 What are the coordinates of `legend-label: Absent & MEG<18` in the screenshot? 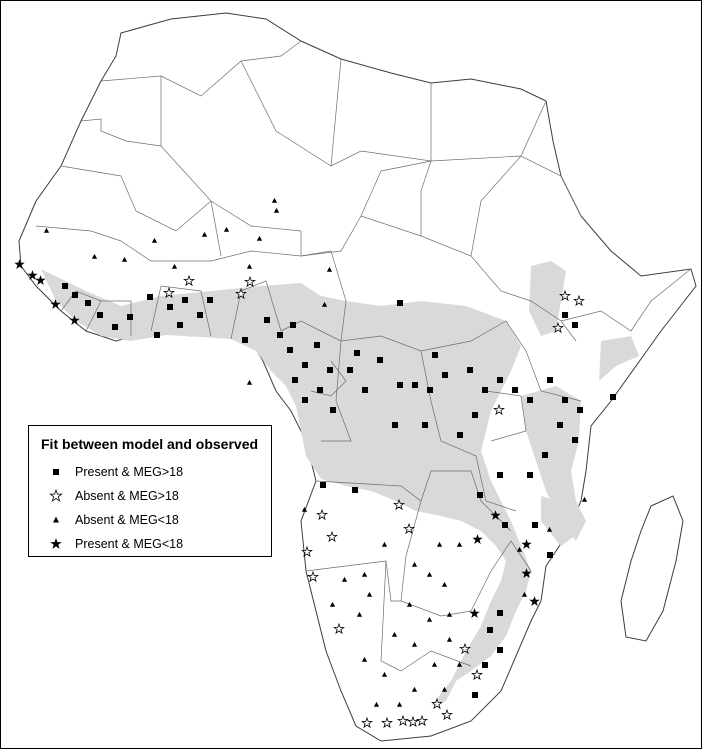 It's located at (127, 520).